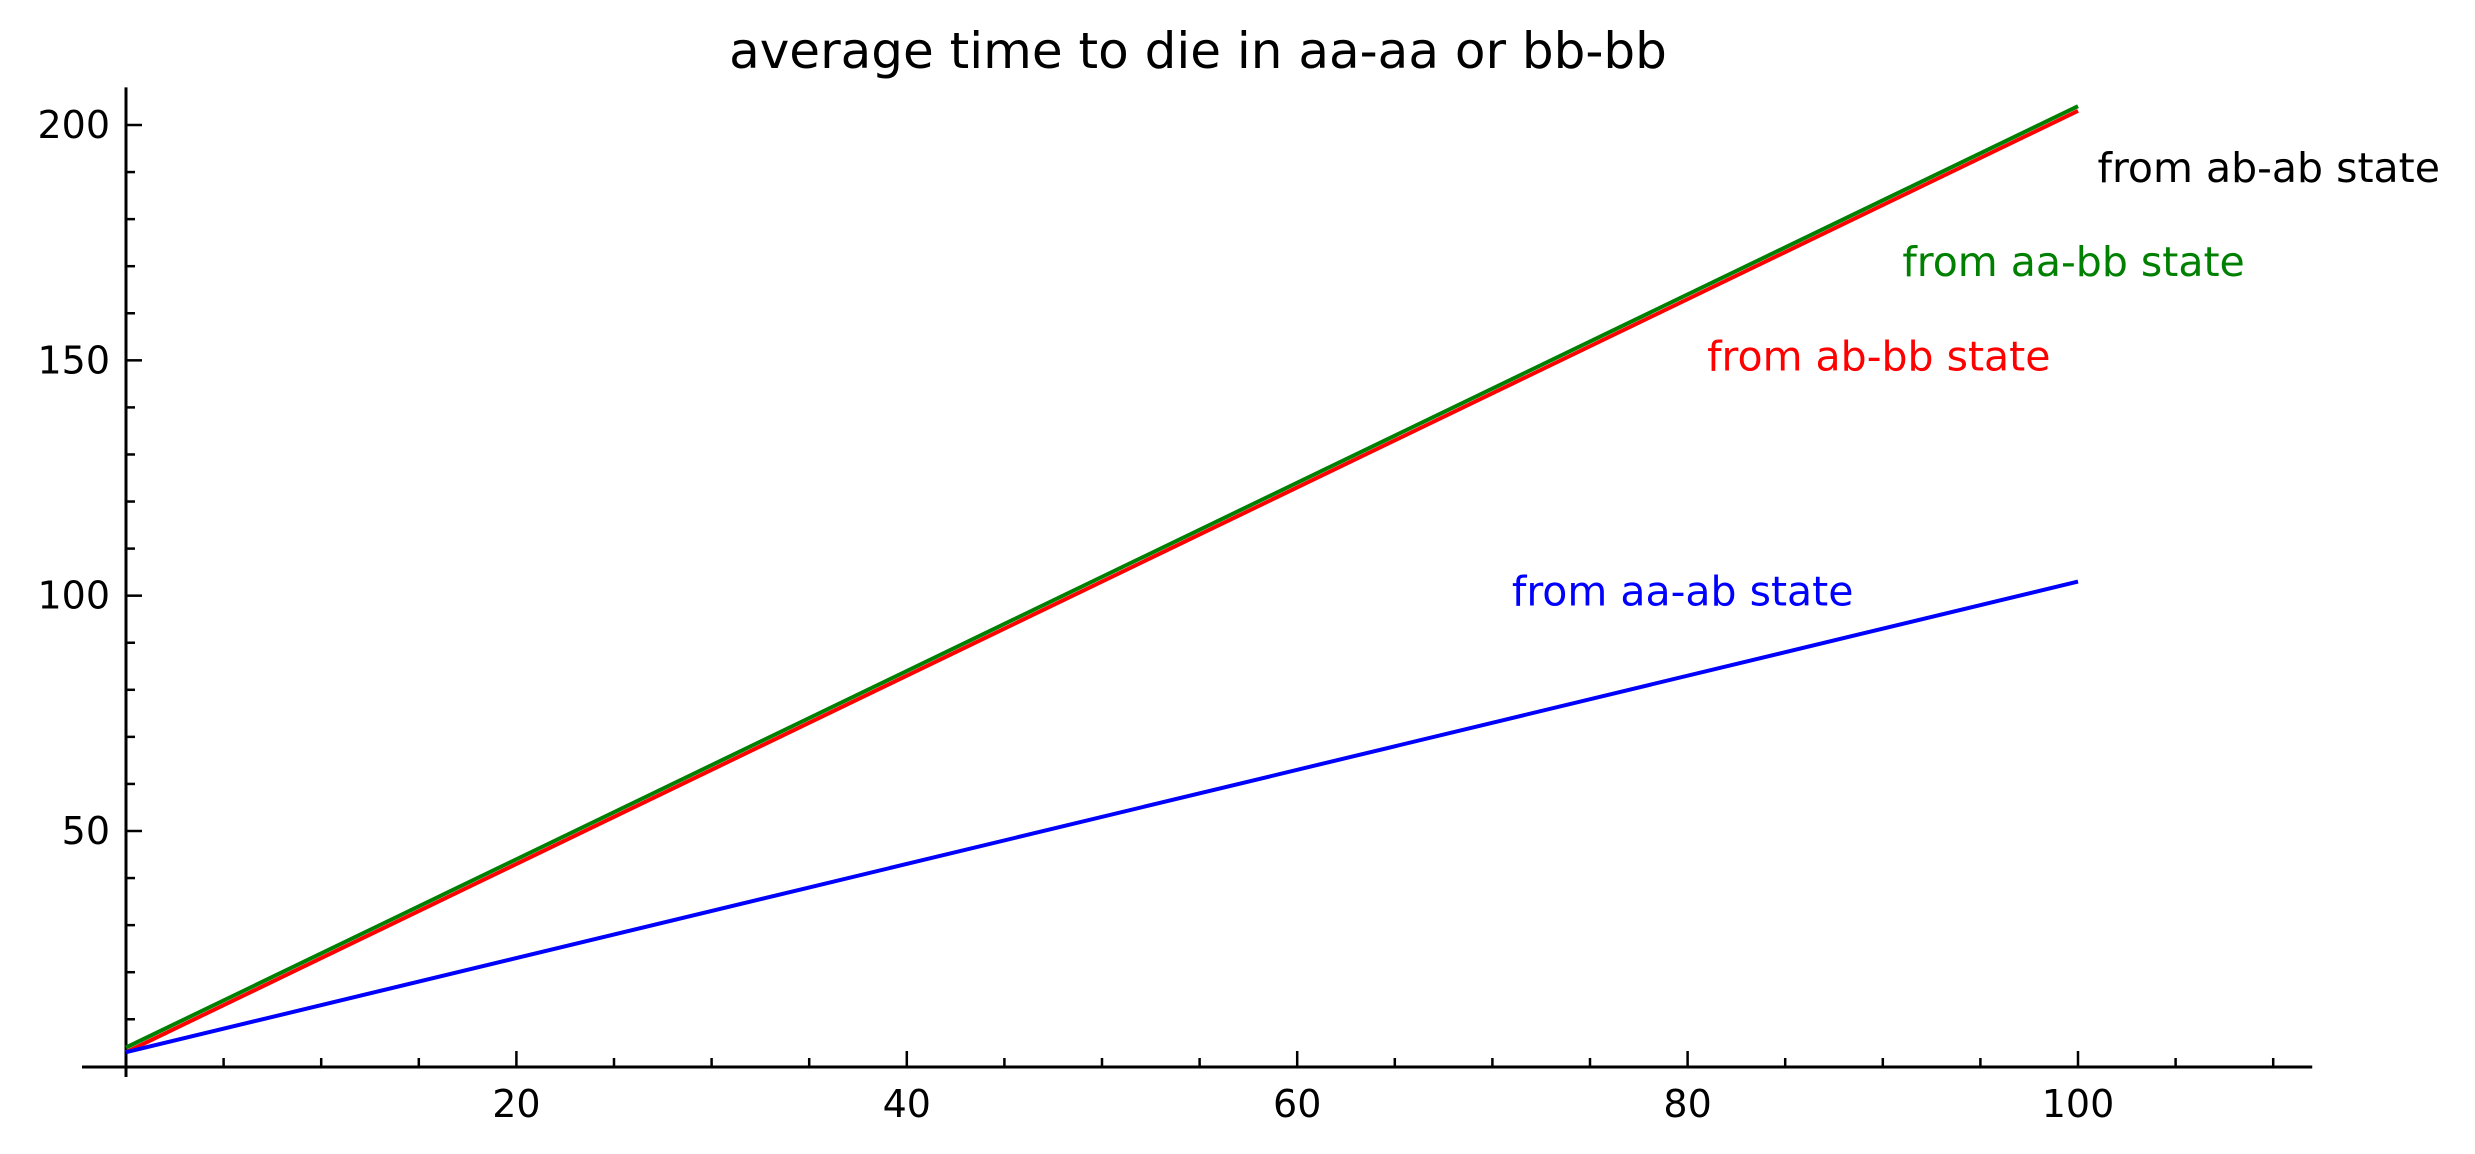  What do you see at coordinates (516, 1104) in the screenshot?
I see `x-tick-label: 20` at bounding box center [516, 1104].